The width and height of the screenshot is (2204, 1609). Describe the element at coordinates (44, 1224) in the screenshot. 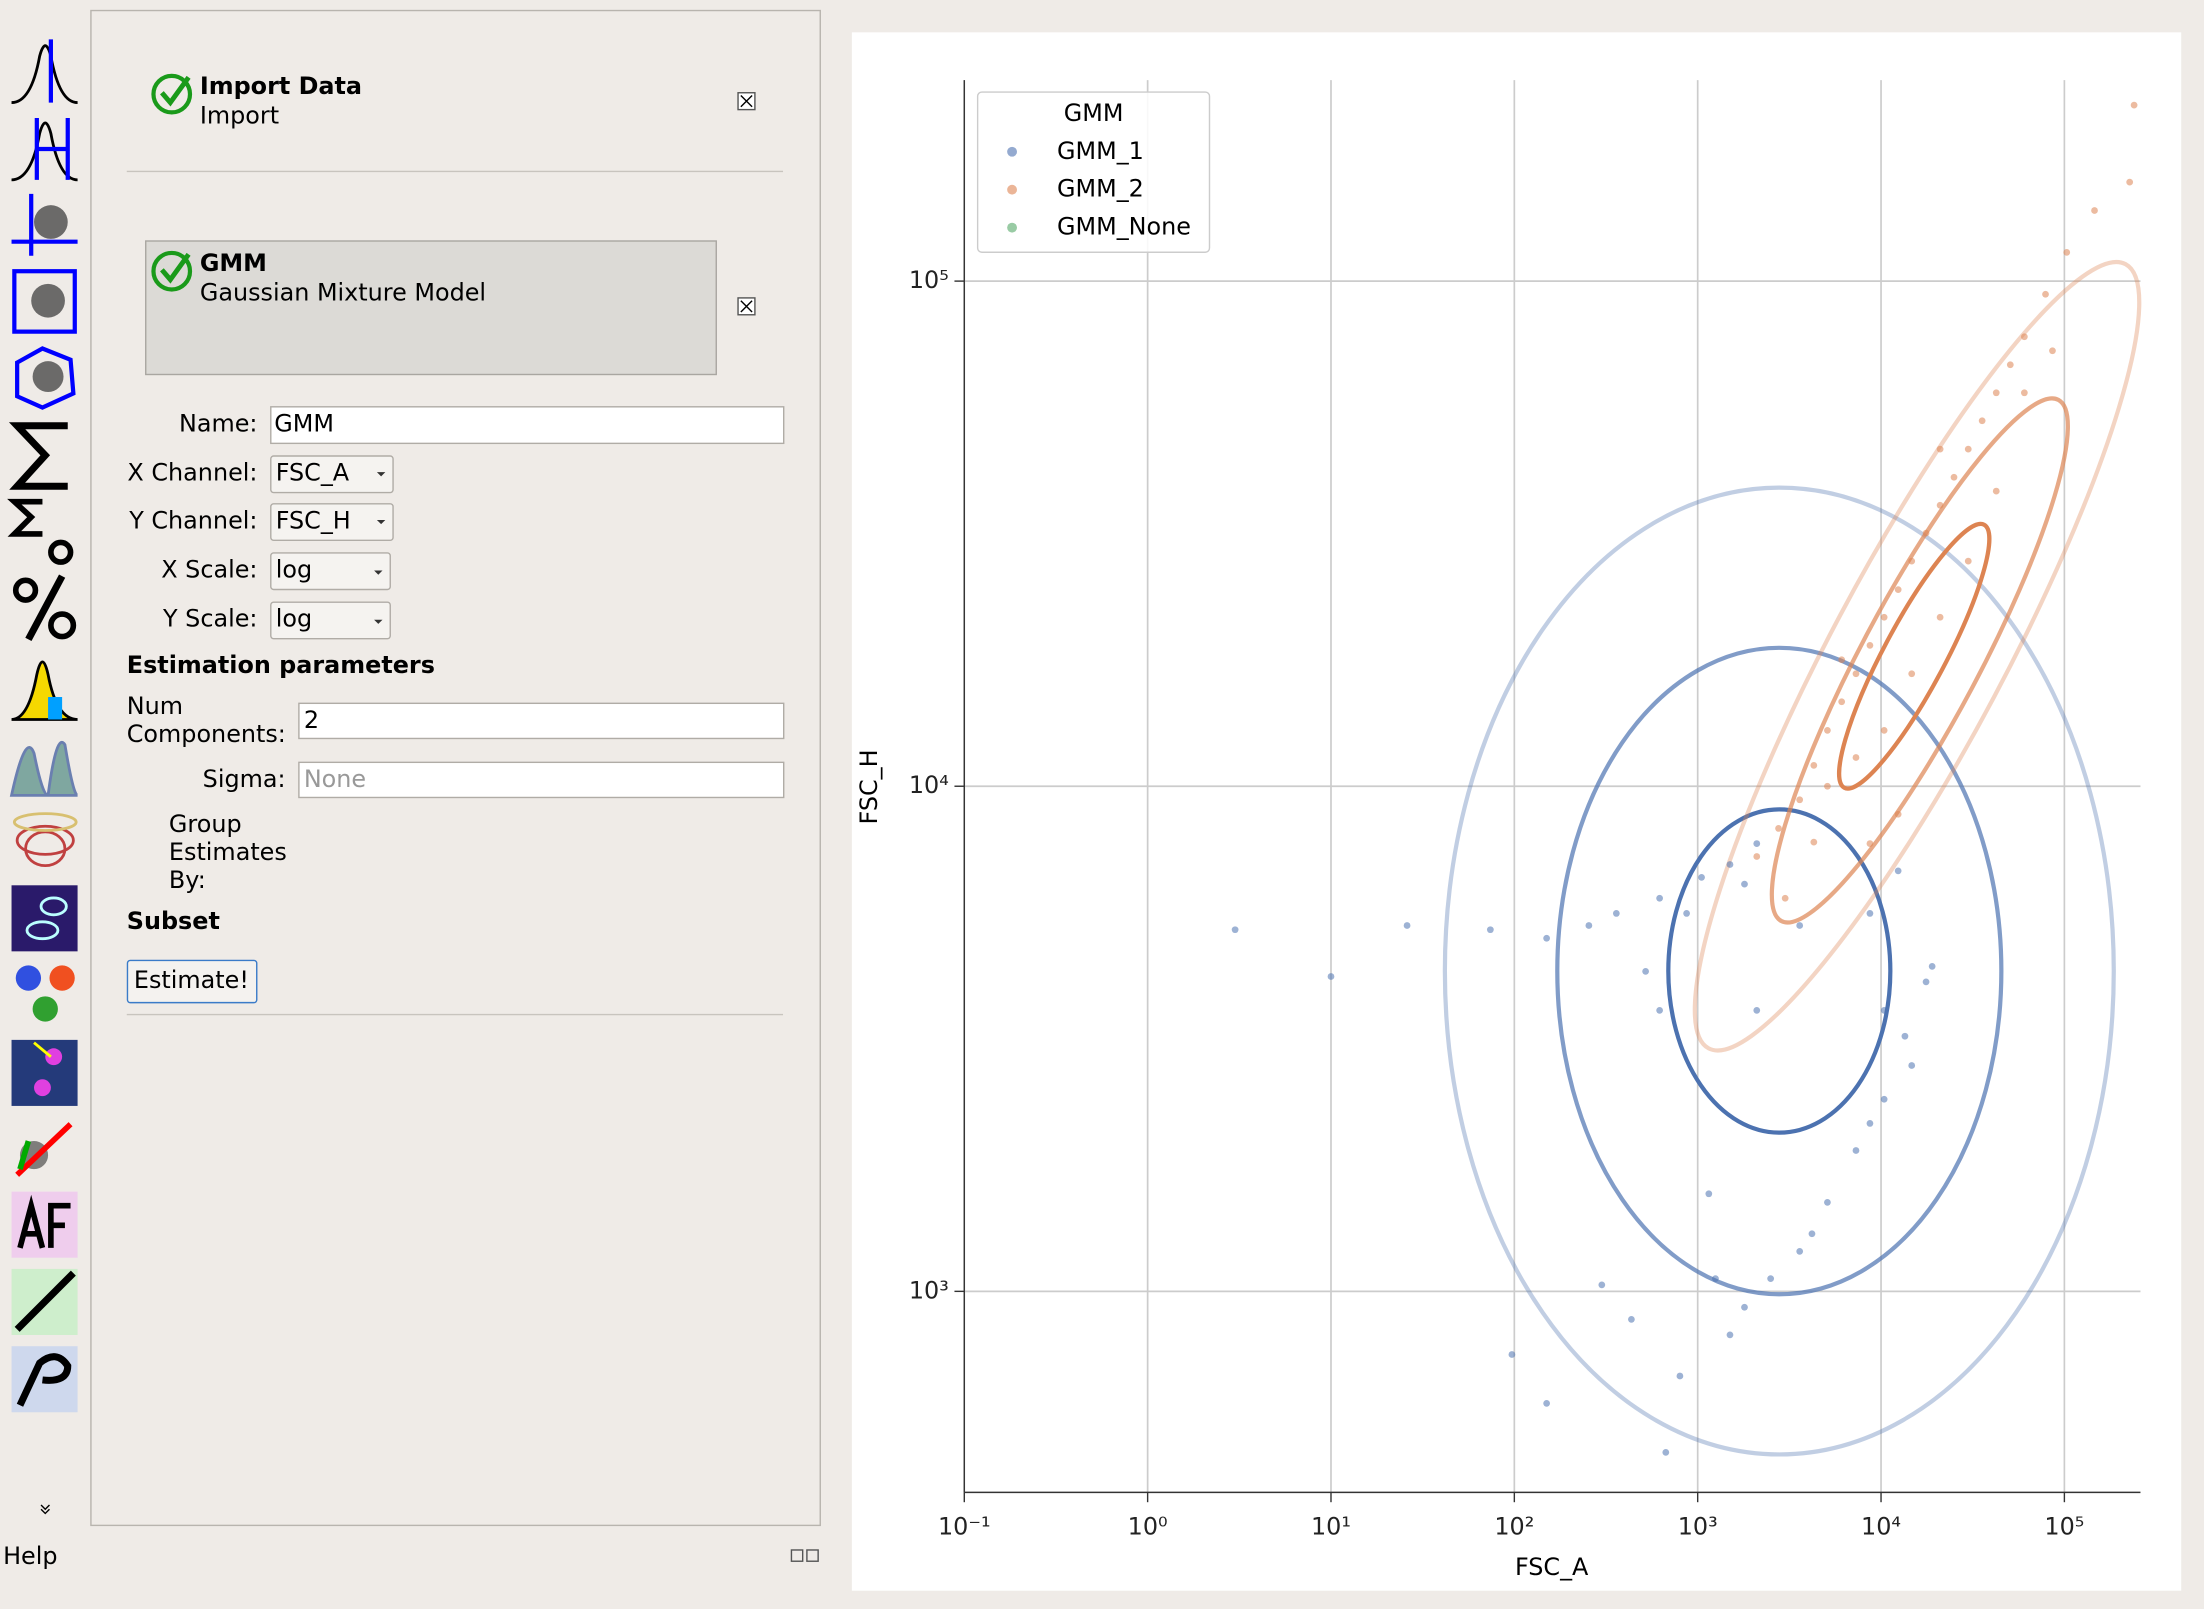

I see `tool-autofluorescence` at that location.